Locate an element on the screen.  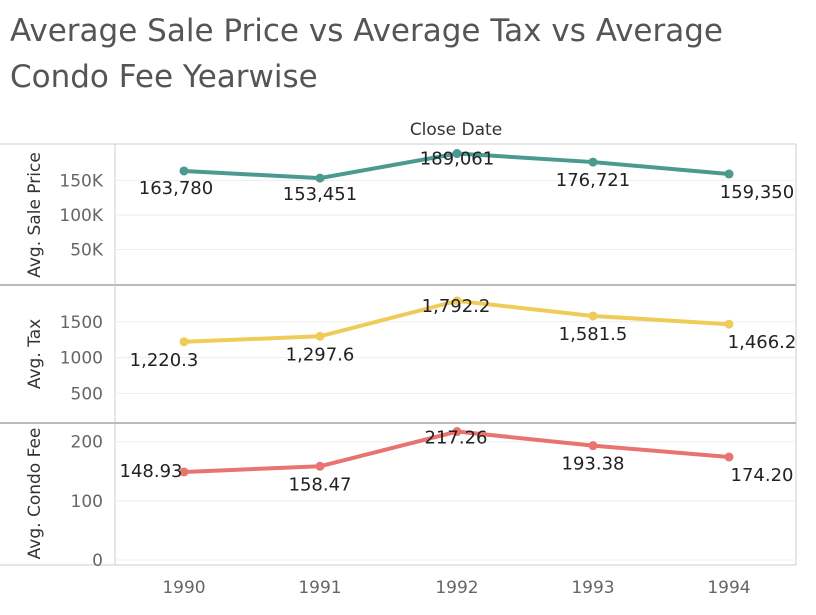
x-tick-label: 1991 is located at coordinates (319, 588).